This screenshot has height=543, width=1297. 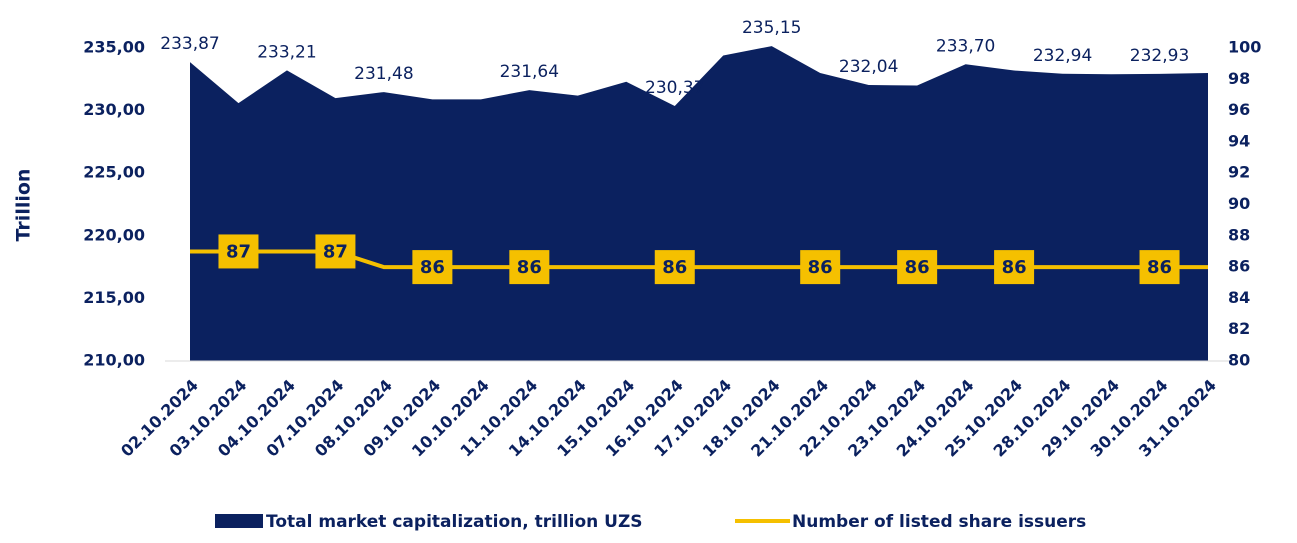 What do you see at coordinates (1159, 56) in the screenshot?
I see `data-label: 232,93` at bounding box center [1159, 56].